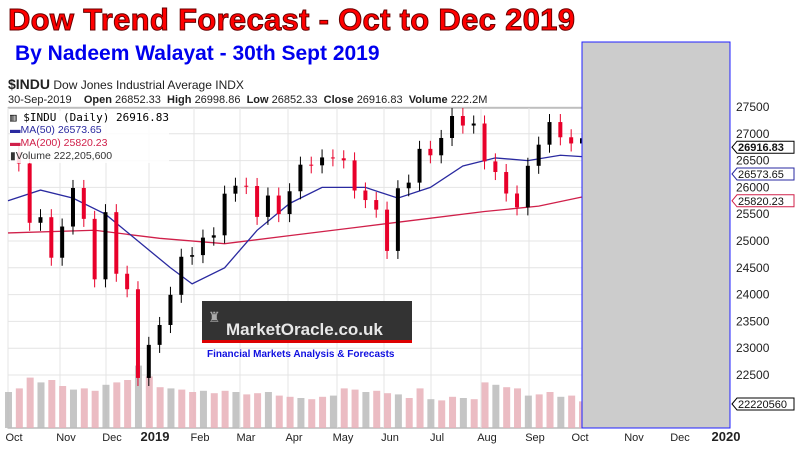 The image size is (800, 450). Describe the element at coordinates (763, 404) in the screenshot. I see `volume-tag-box` at that location.